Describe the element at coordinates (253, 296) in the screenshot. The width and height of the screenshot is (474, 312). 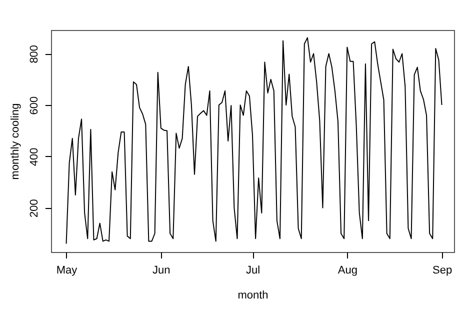
I see `x-axis-title: month` at that location.